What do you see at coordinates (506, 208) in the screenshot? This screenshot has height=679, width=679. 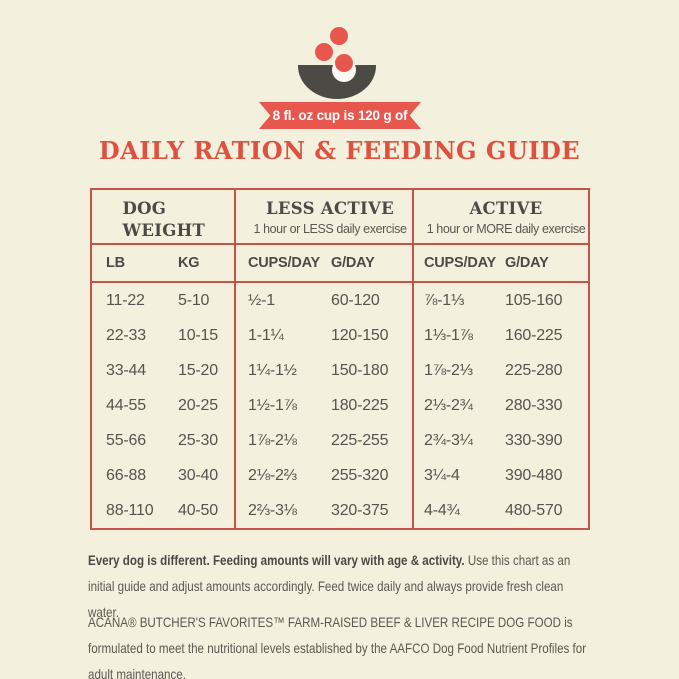 I see `column-group-title: ACTIVE` at bounding box center [506, 208].